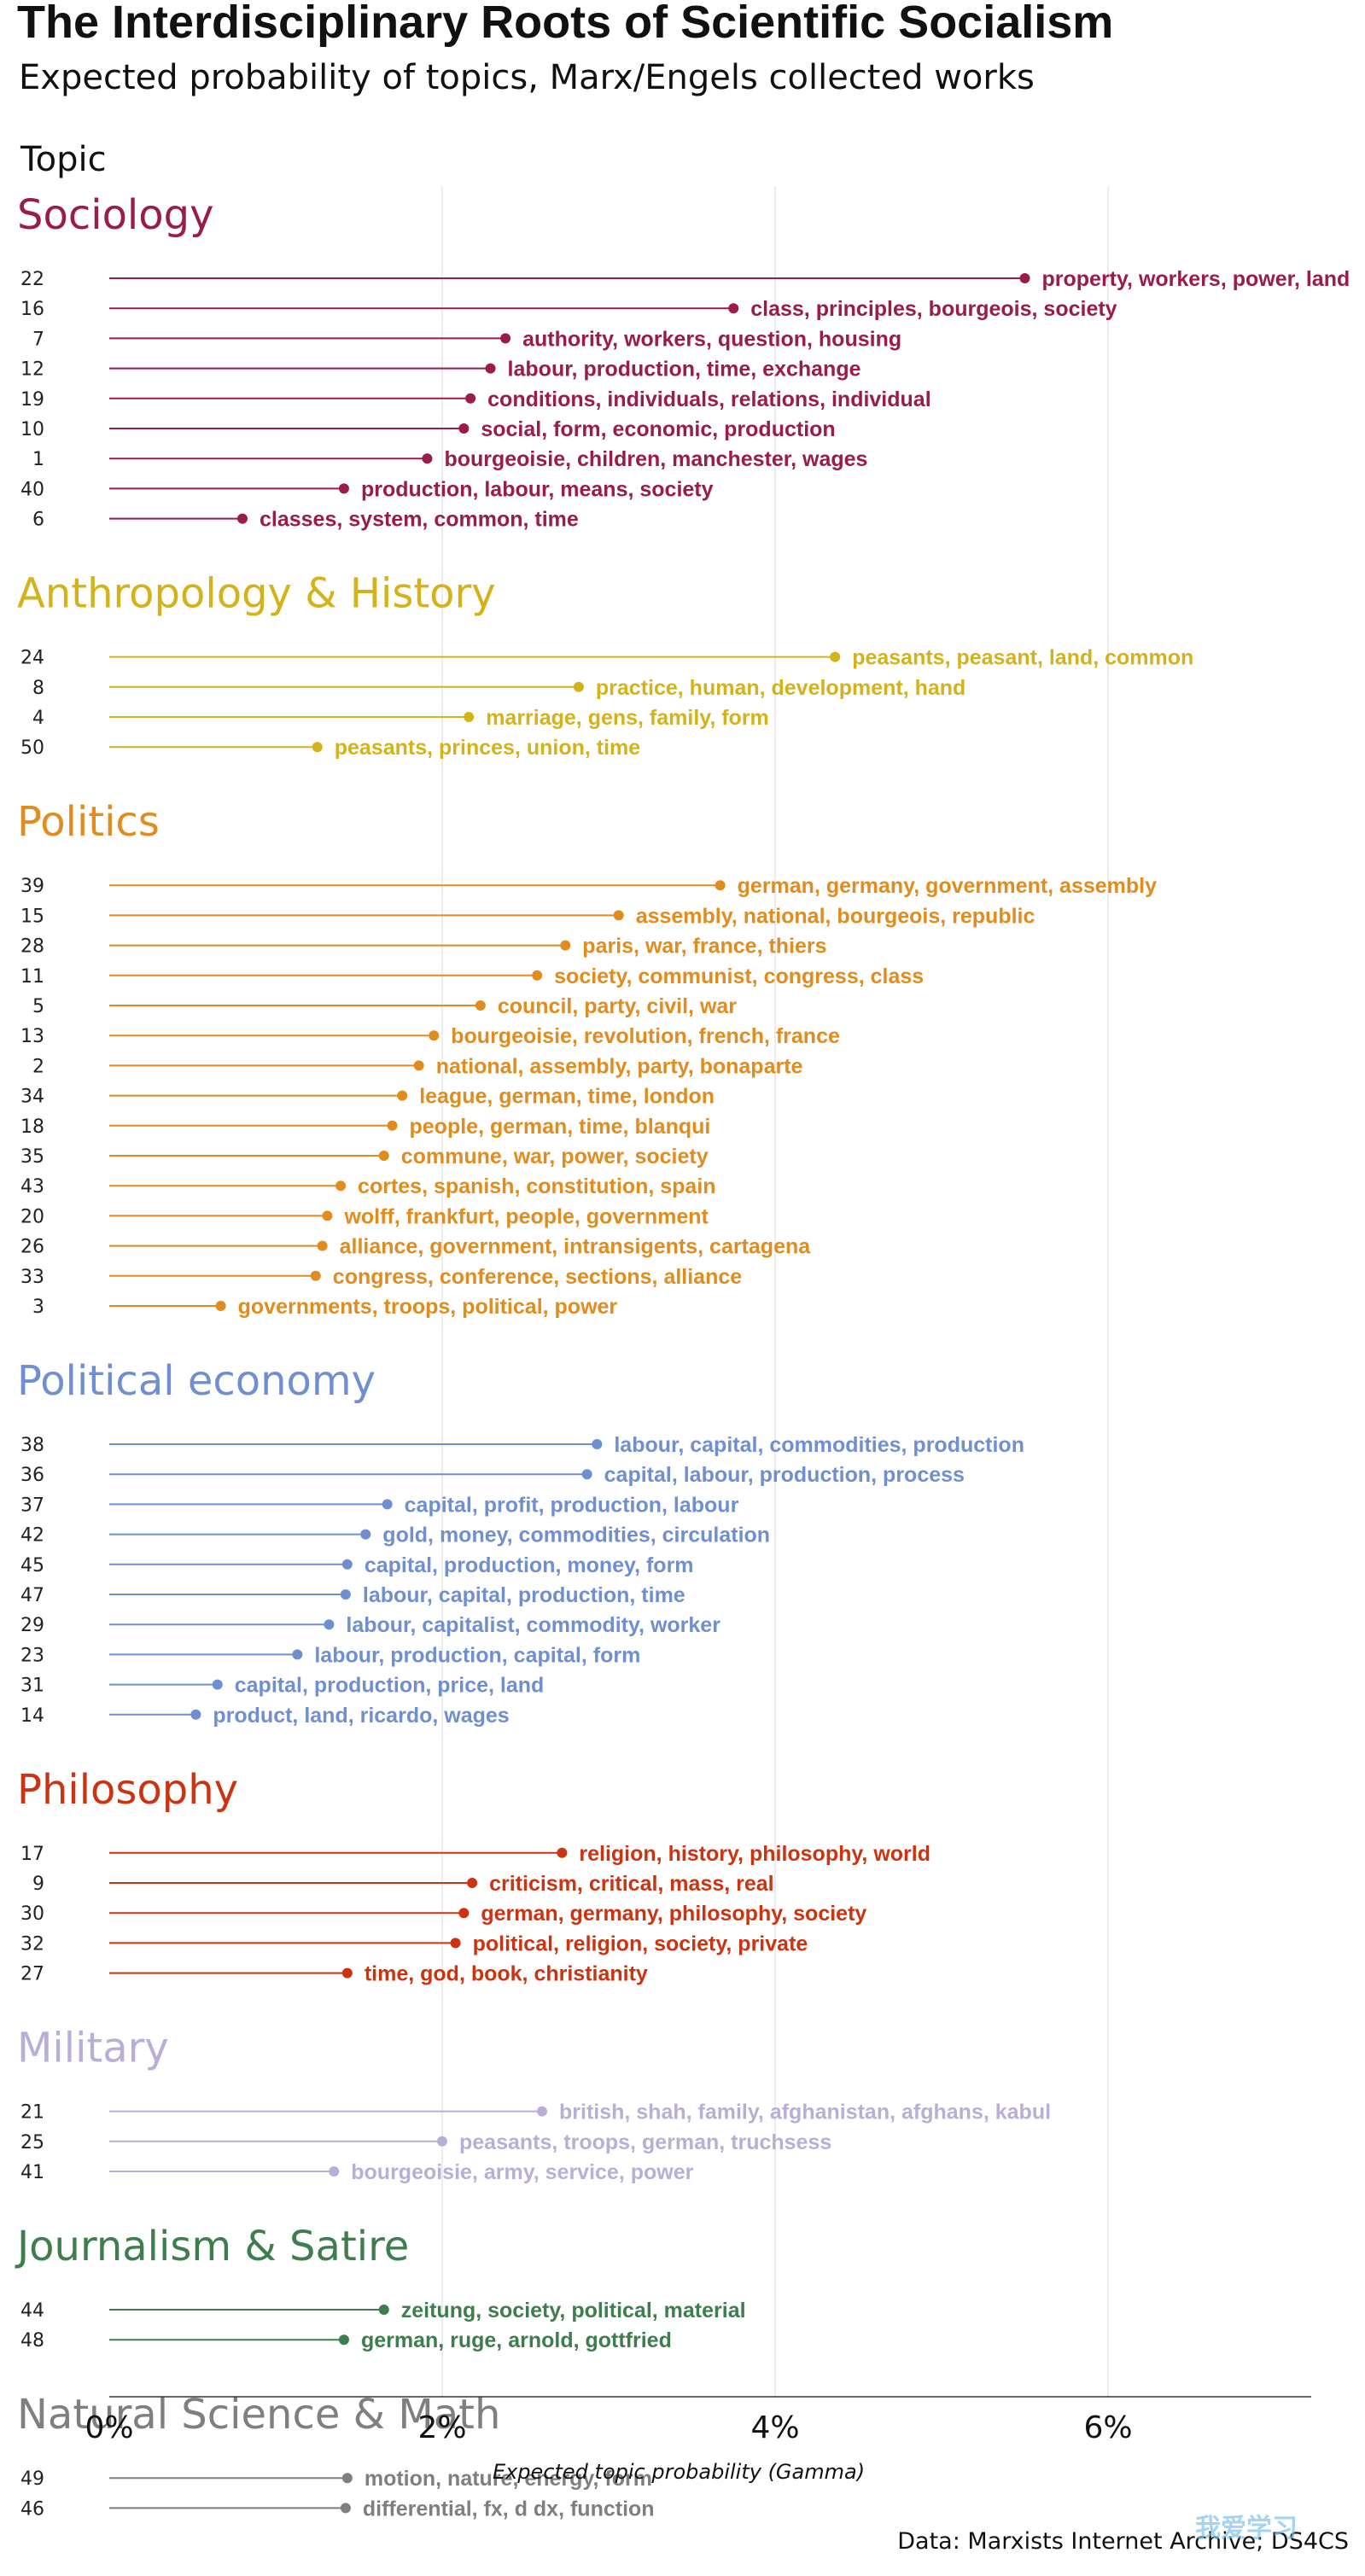  I want to click on topic-id: 39, so click(32, 886).